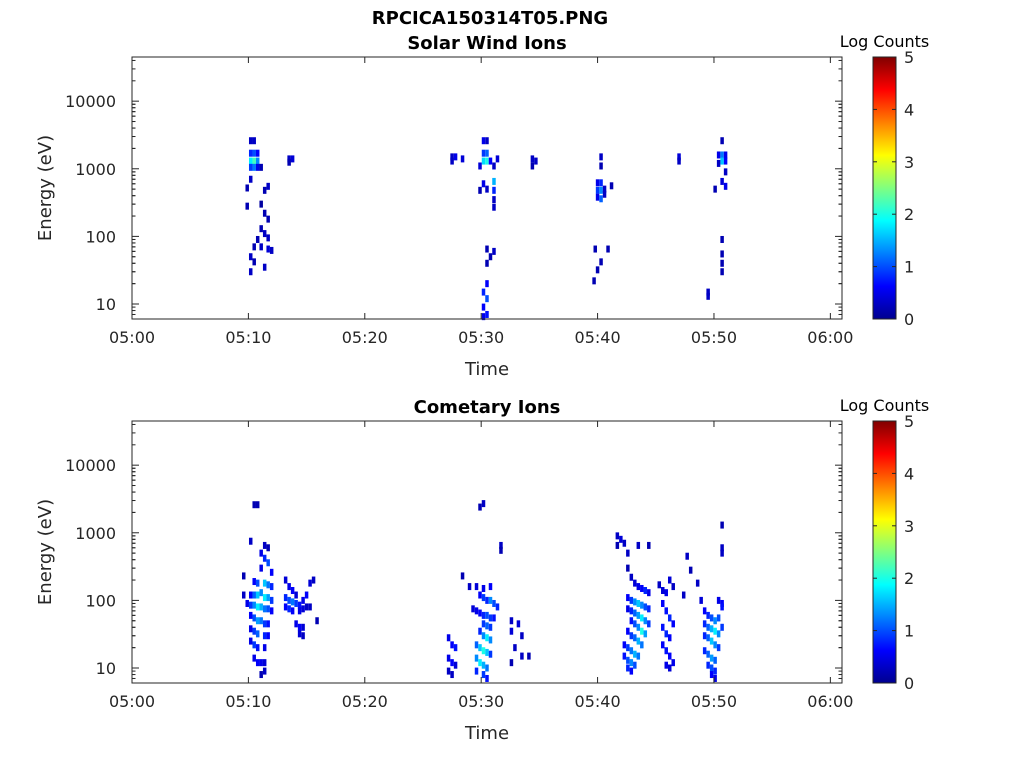 The height and width of the screenshot is (768, 1024). What do you see at coordinates (885, 405) in the screenshot?
I see `colorbar-label: Log Counts` at bounding box center [885, 405].